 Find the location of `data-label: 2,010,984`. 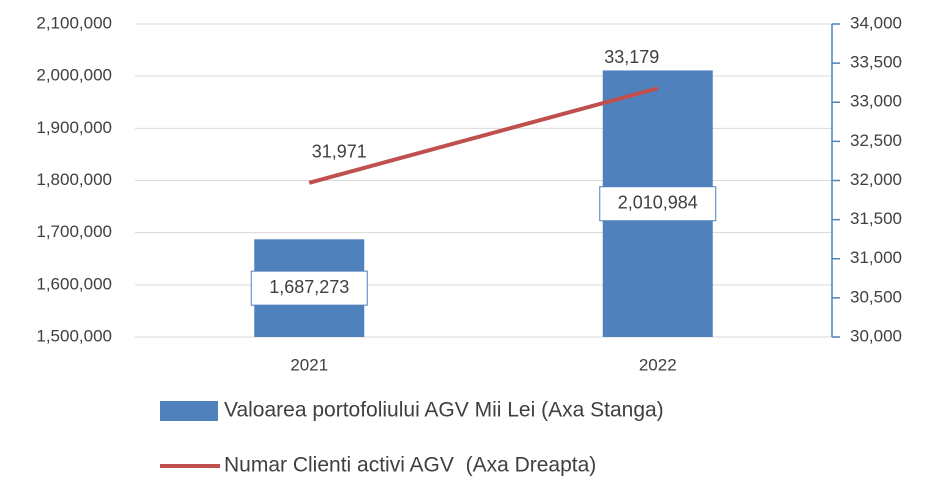

data-label: 2,010,984 is located at coordinates (658, 202).